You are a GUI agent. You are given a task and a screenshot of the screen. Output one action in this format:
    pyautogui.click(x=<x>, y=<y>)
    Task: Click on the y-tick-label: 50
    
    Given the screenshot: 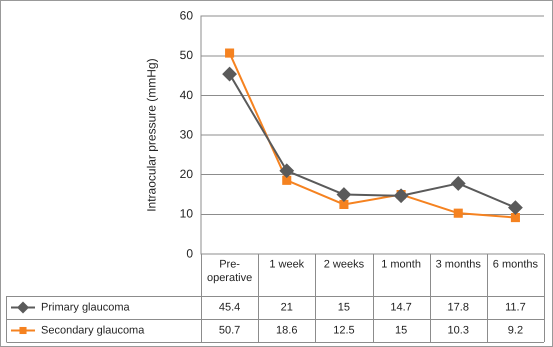 What is the action you would take?
    pyautogui.click(x=187, y=55)
    